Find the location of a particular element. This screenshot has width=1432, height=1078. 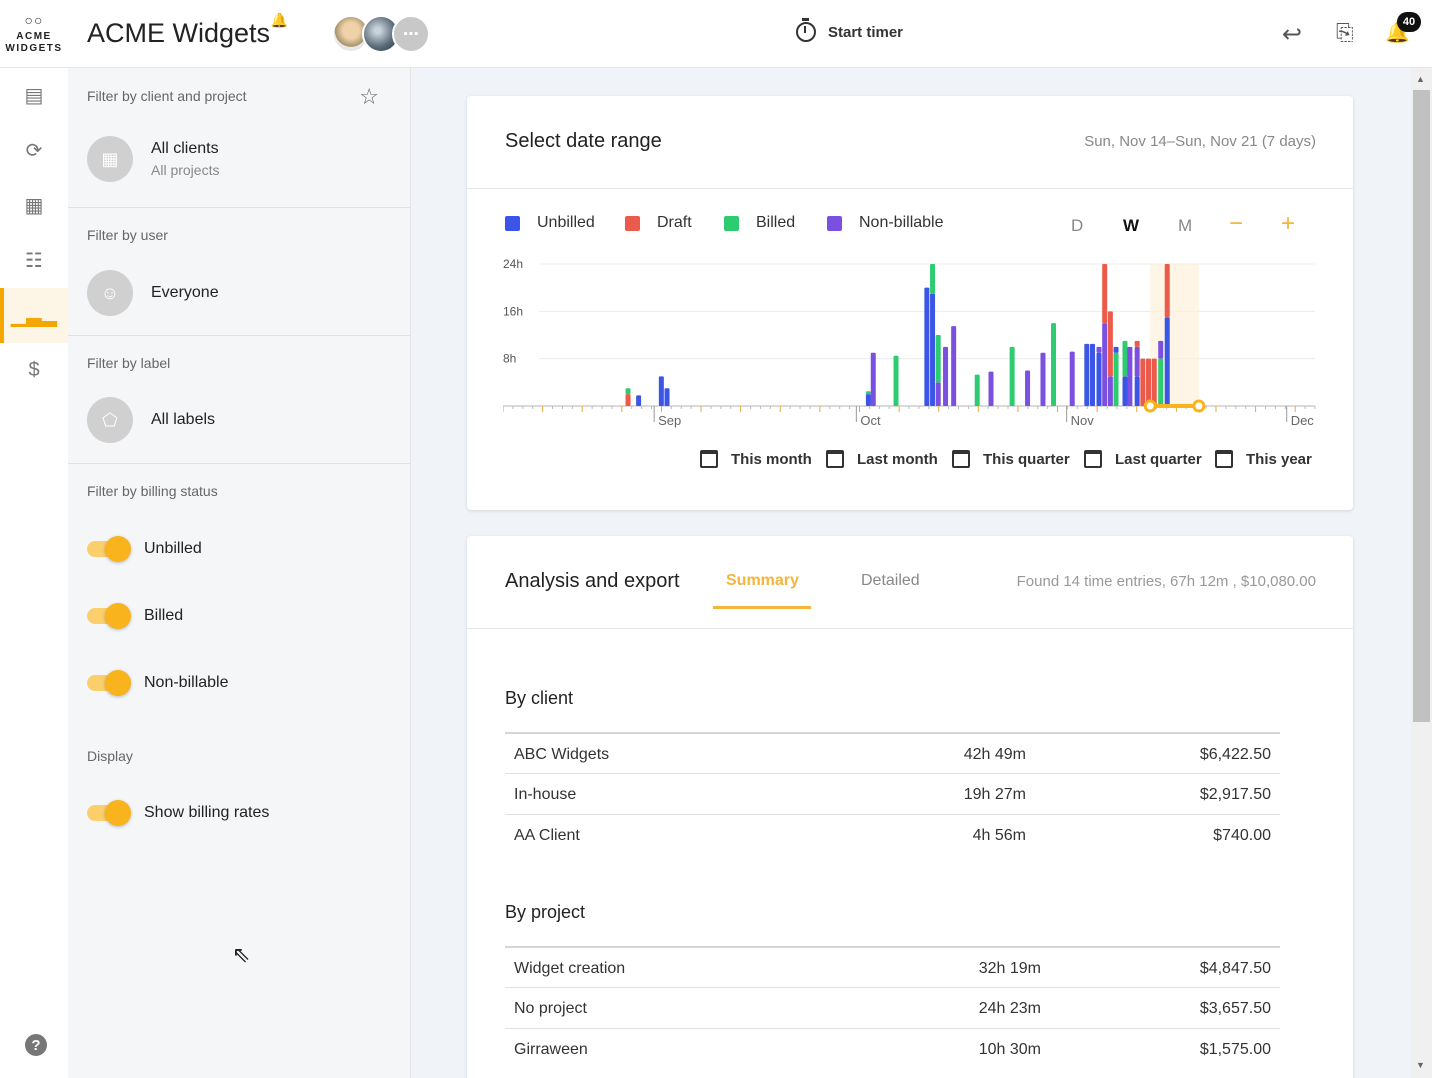

toggle-label: Unbilled is located at coordinates (173, 548).